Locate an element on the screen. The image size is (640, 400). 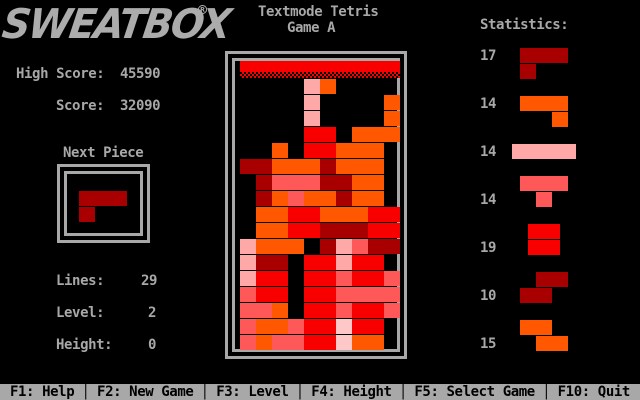
fkey-f2-button: F2: New Game is located at coordinates (145, 392).